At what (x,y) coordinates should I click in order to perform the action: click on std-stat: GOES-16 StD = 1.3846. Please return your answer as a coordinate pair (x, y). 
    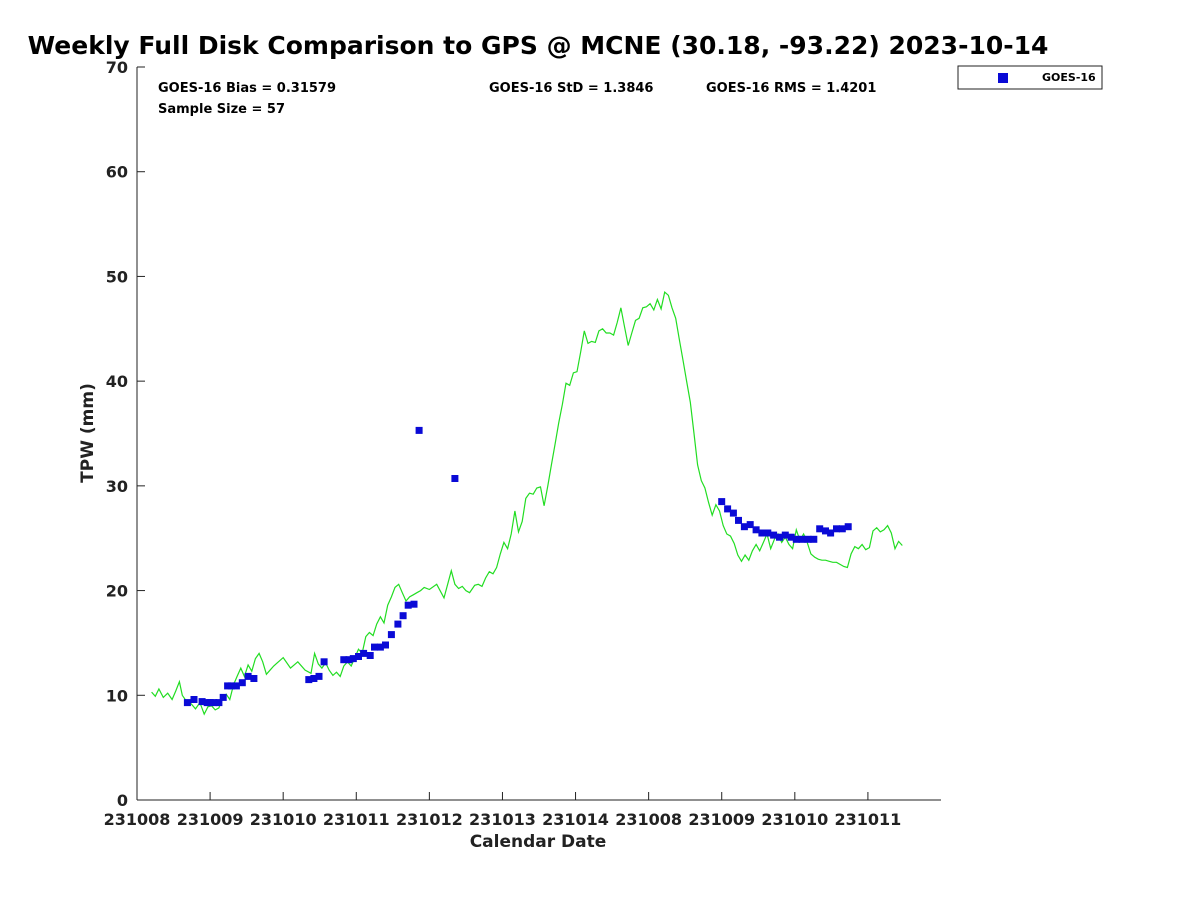
    Looking at the image, I should click on (571, 88).